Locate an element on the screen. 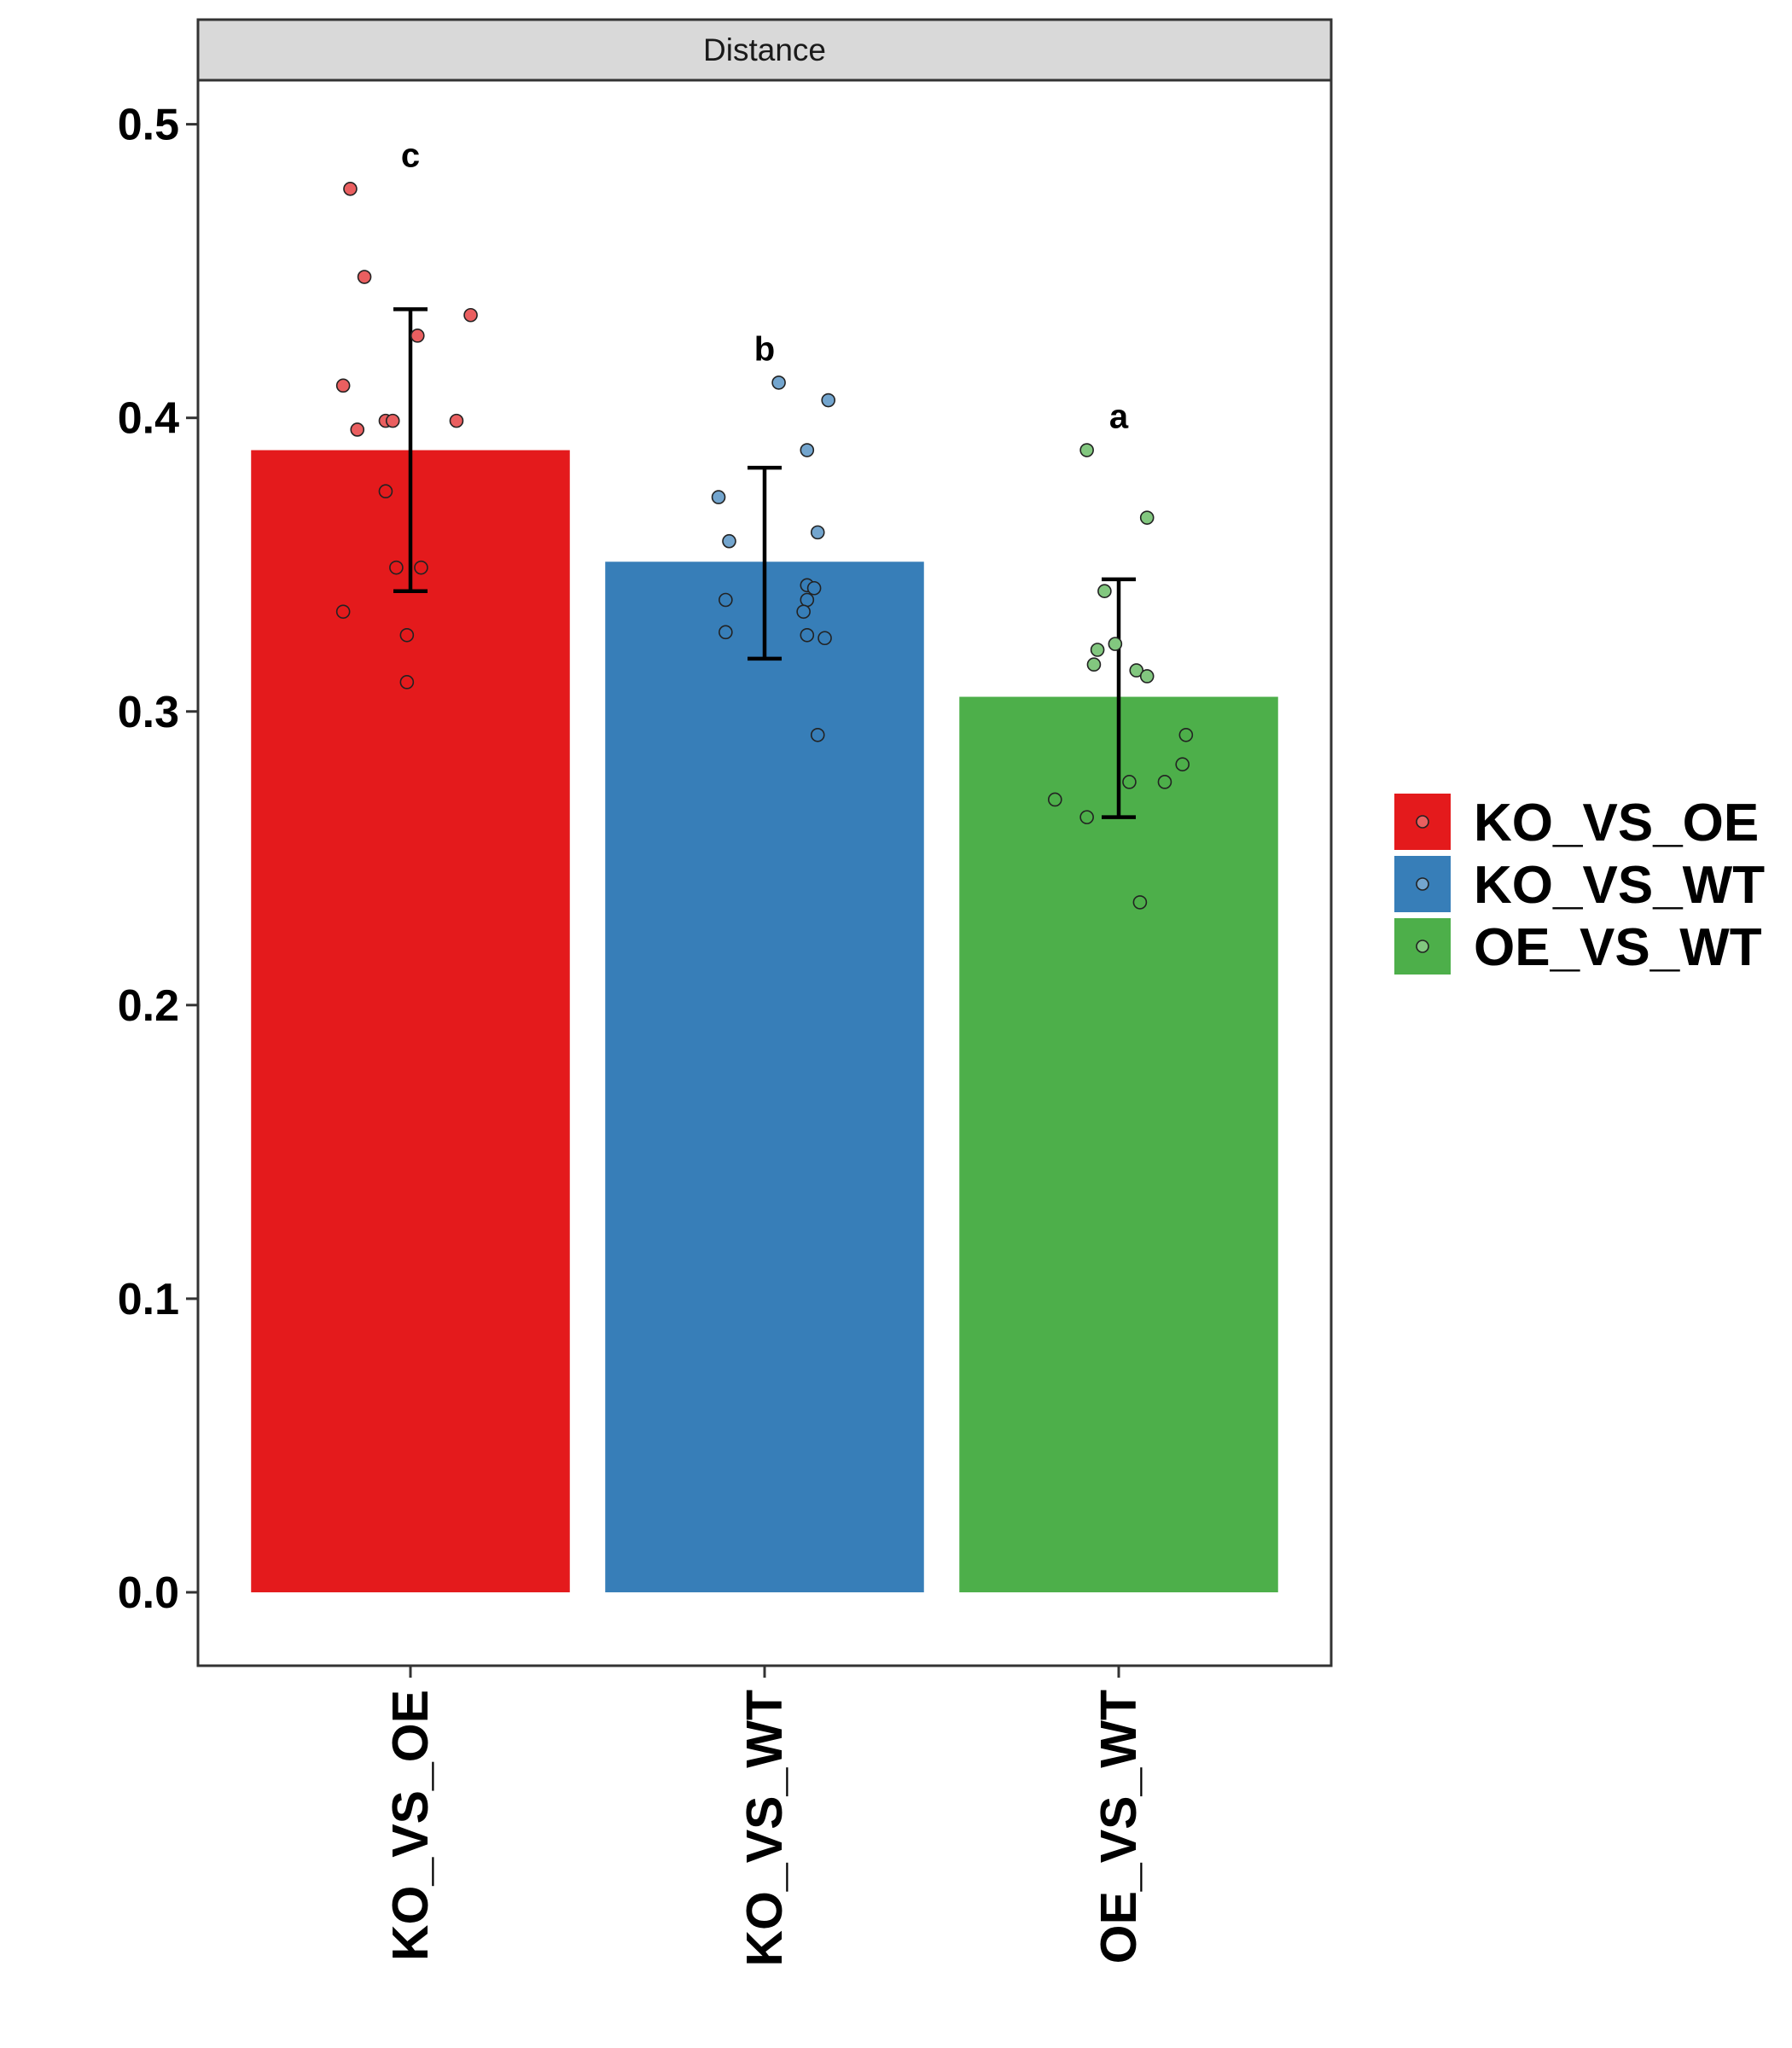 This screenshot has height=2048, width=1792. error-bars-layer is located at coordinates (764, 563).